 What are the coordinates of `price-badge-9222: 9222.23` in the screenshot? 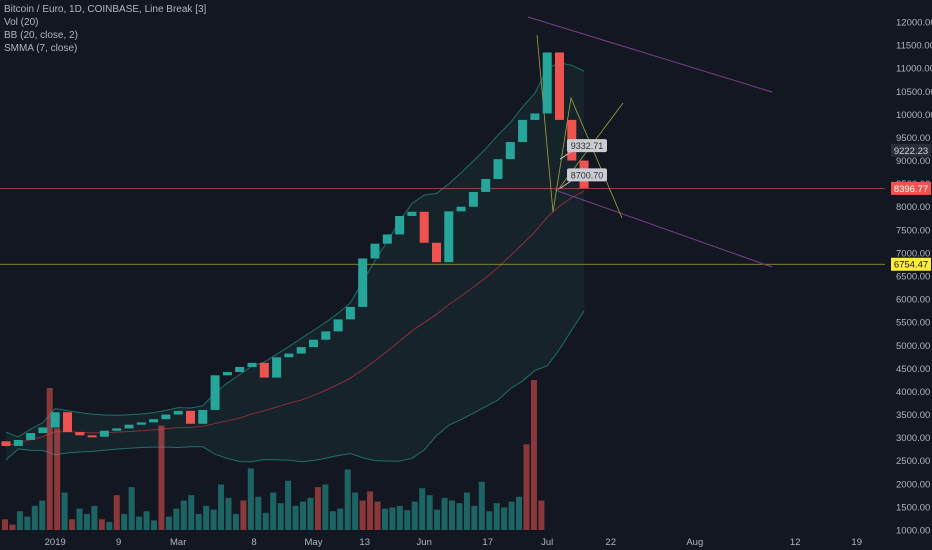 It's located at (911, 151).